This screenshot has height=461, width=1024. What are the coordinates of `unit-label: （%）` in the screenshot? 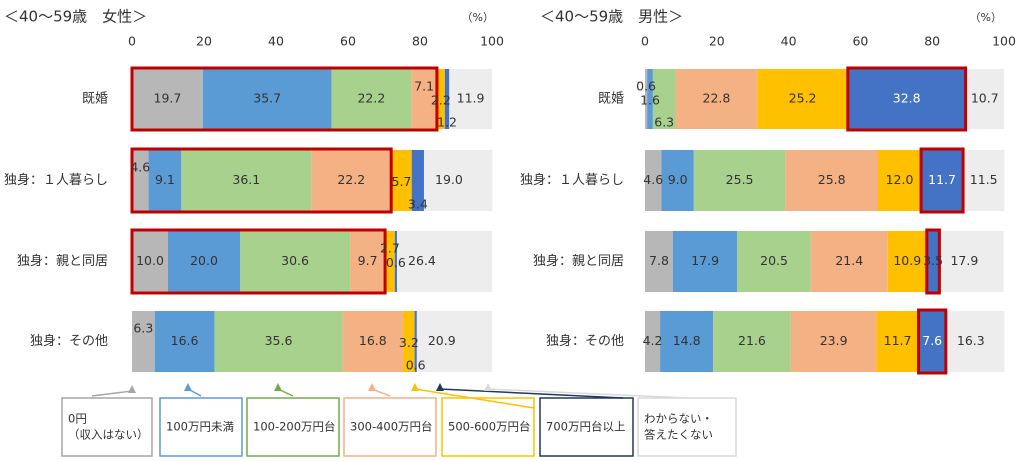 It's located at (478, 17).